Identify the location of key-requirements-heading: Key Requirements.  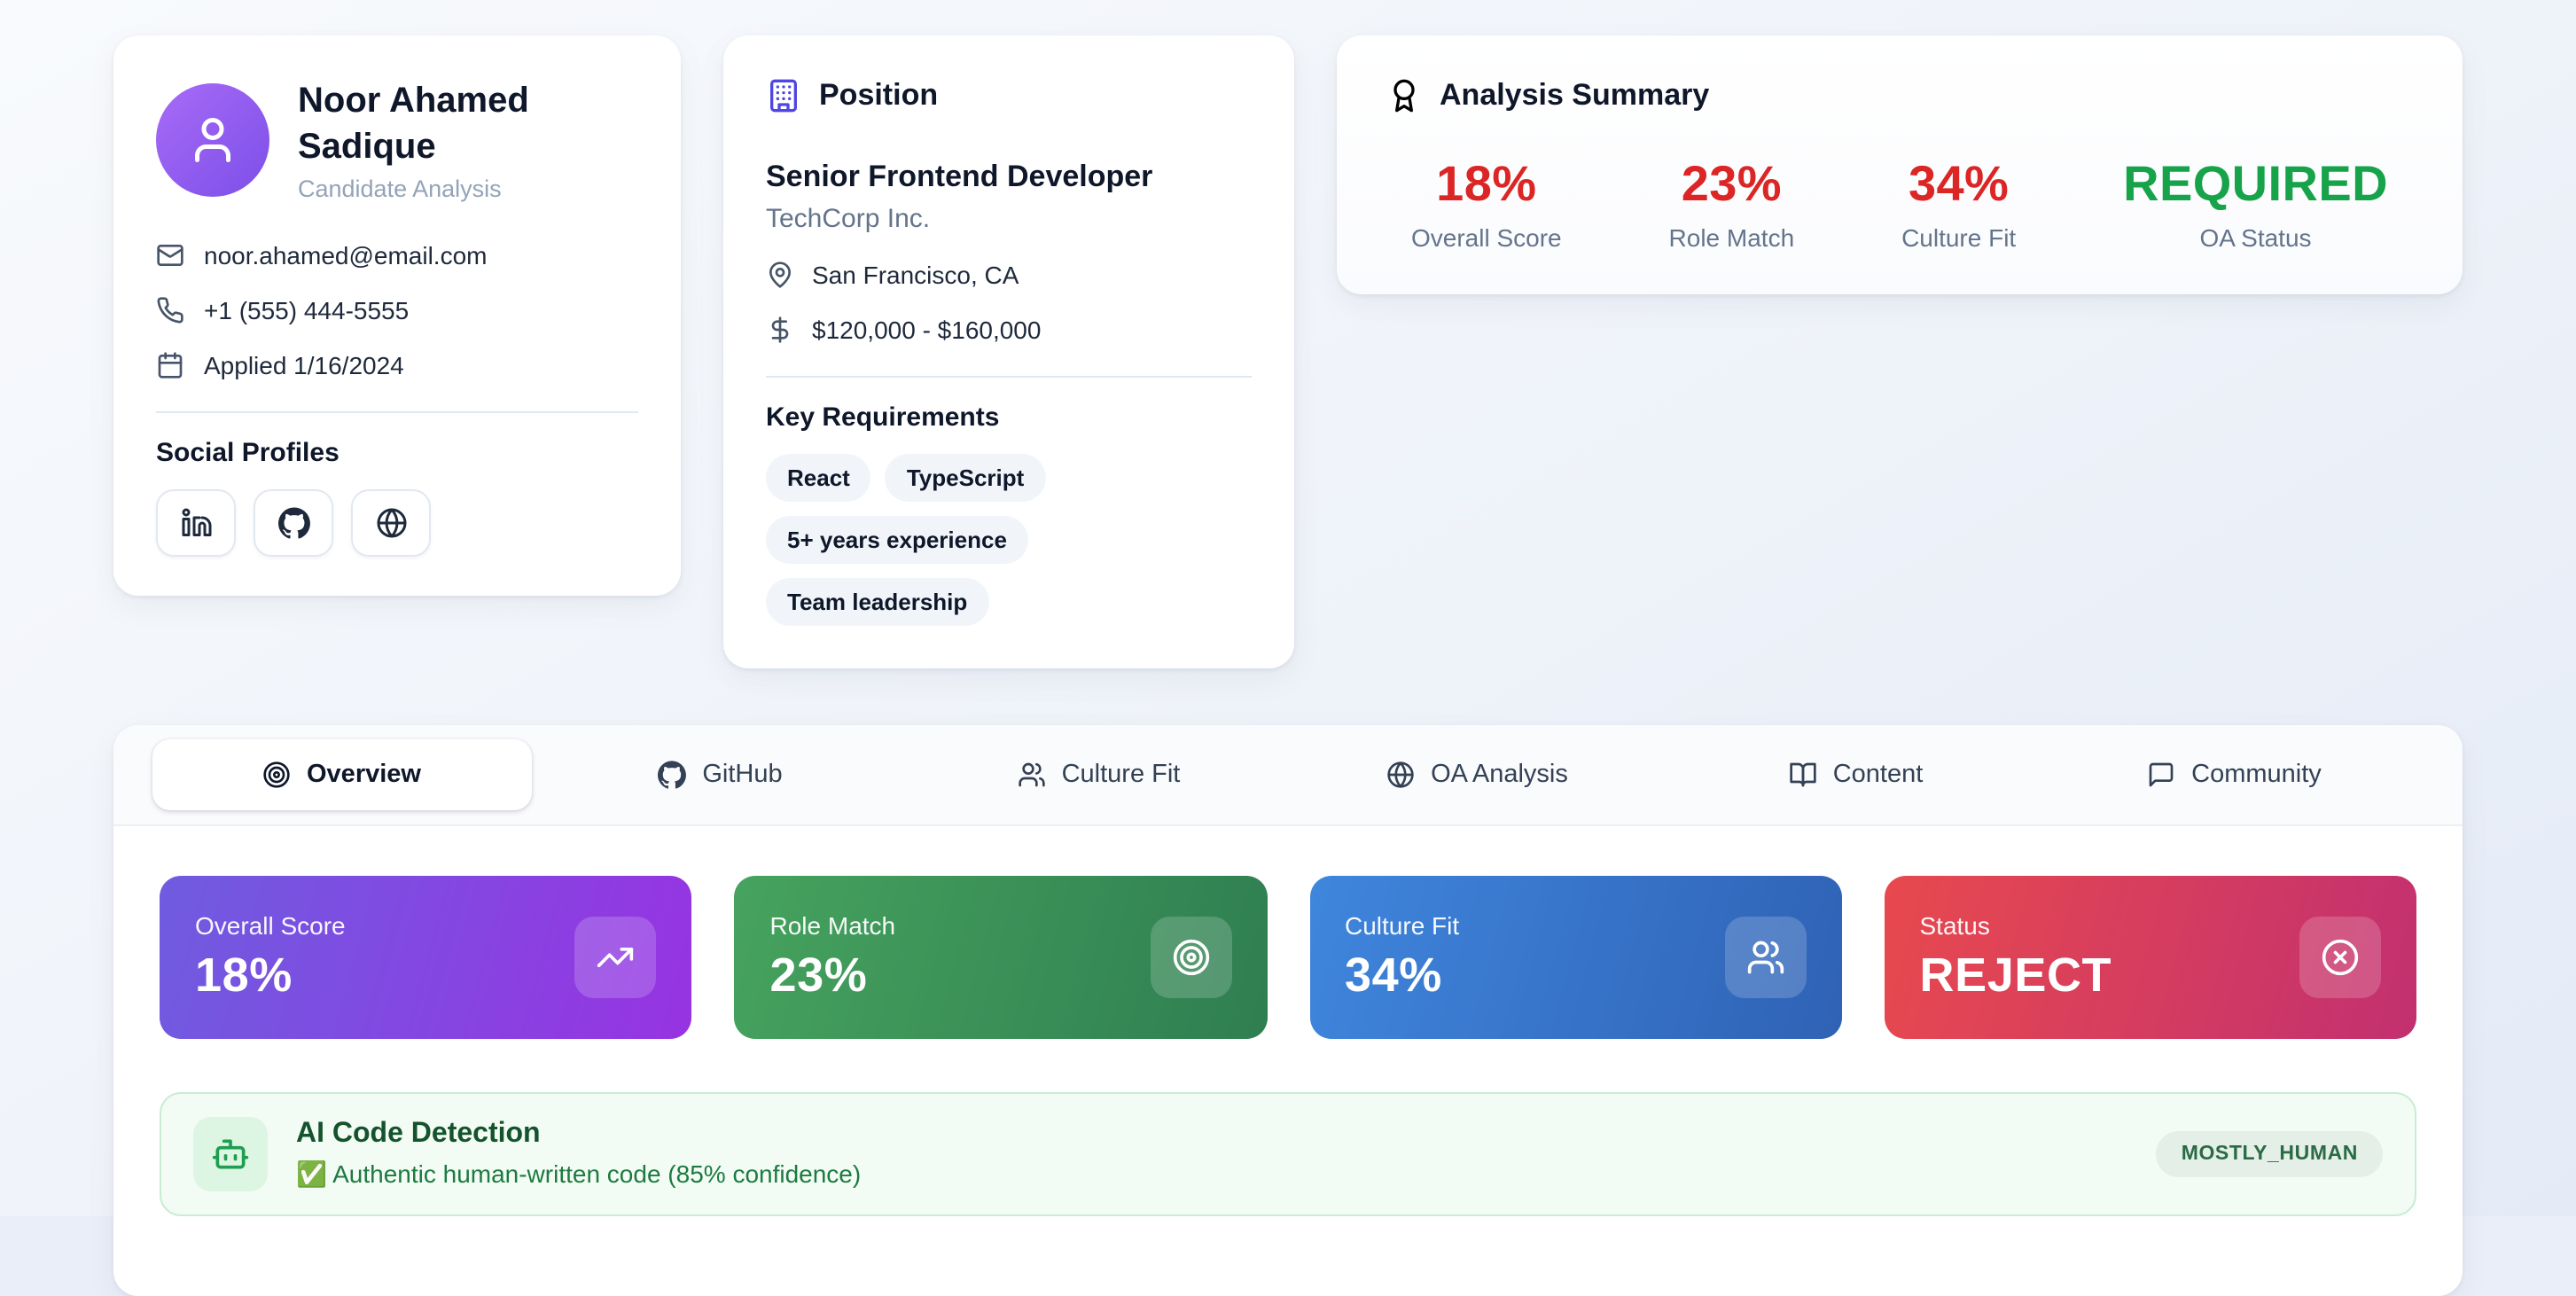
(883, 417).